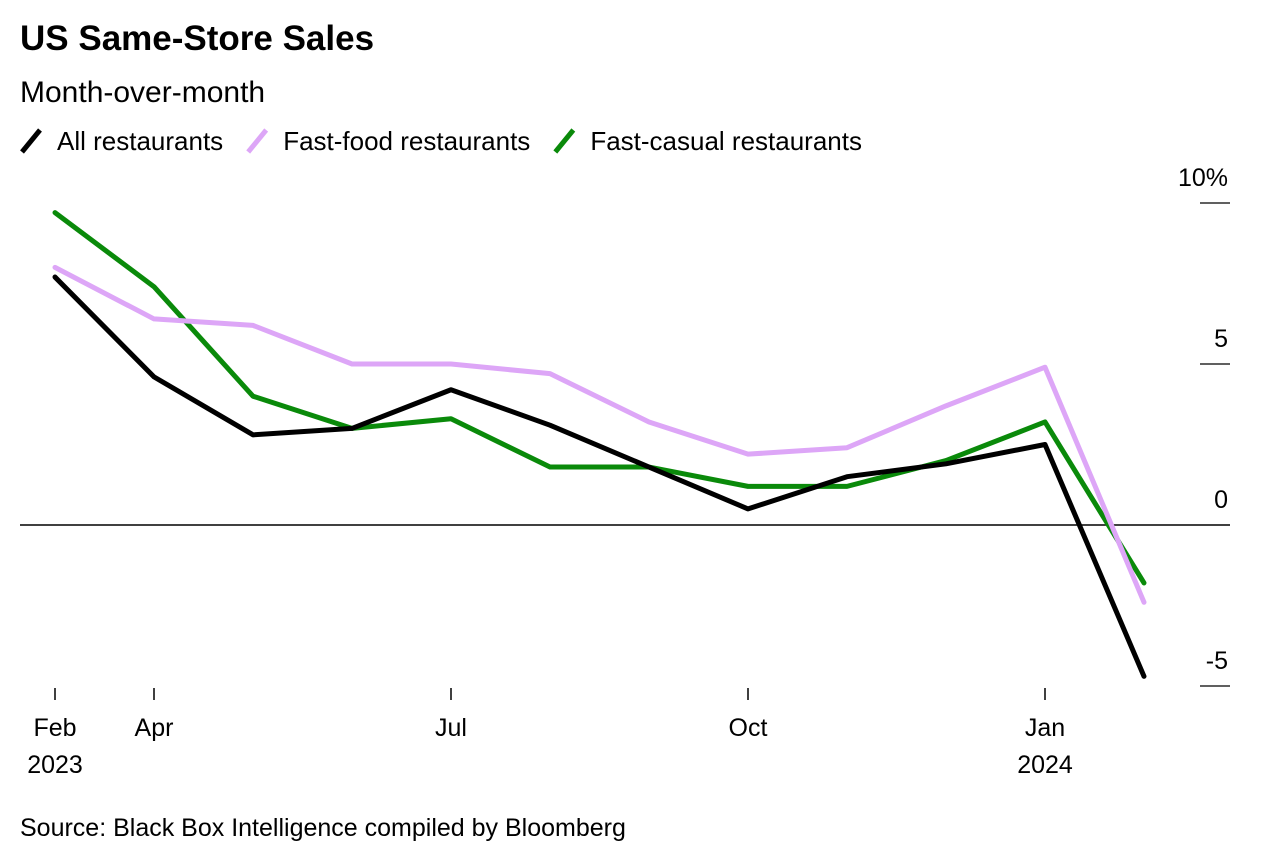 The width and height of the screenshot is (1270, 852). I want to click on y-tick-label: 10%, so click(1203, 178).